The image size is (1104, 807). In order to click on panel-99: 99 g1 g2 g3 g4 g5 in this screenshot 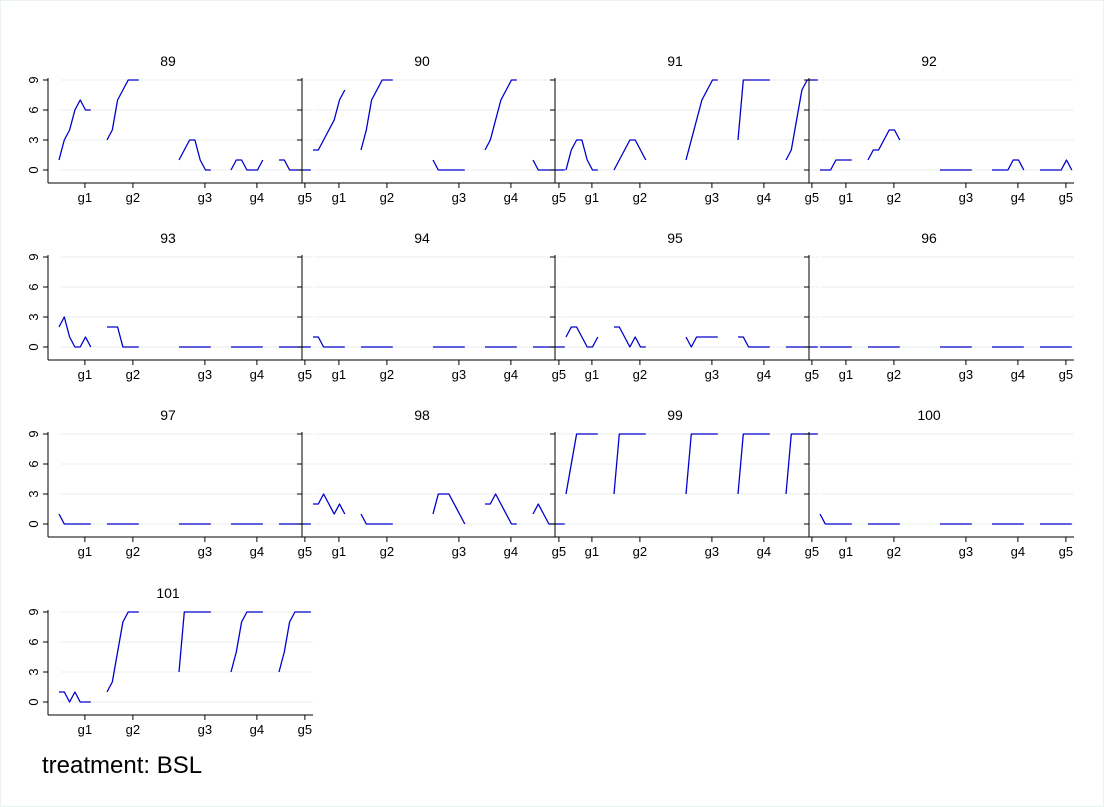, I will do `click(685, 483)`.